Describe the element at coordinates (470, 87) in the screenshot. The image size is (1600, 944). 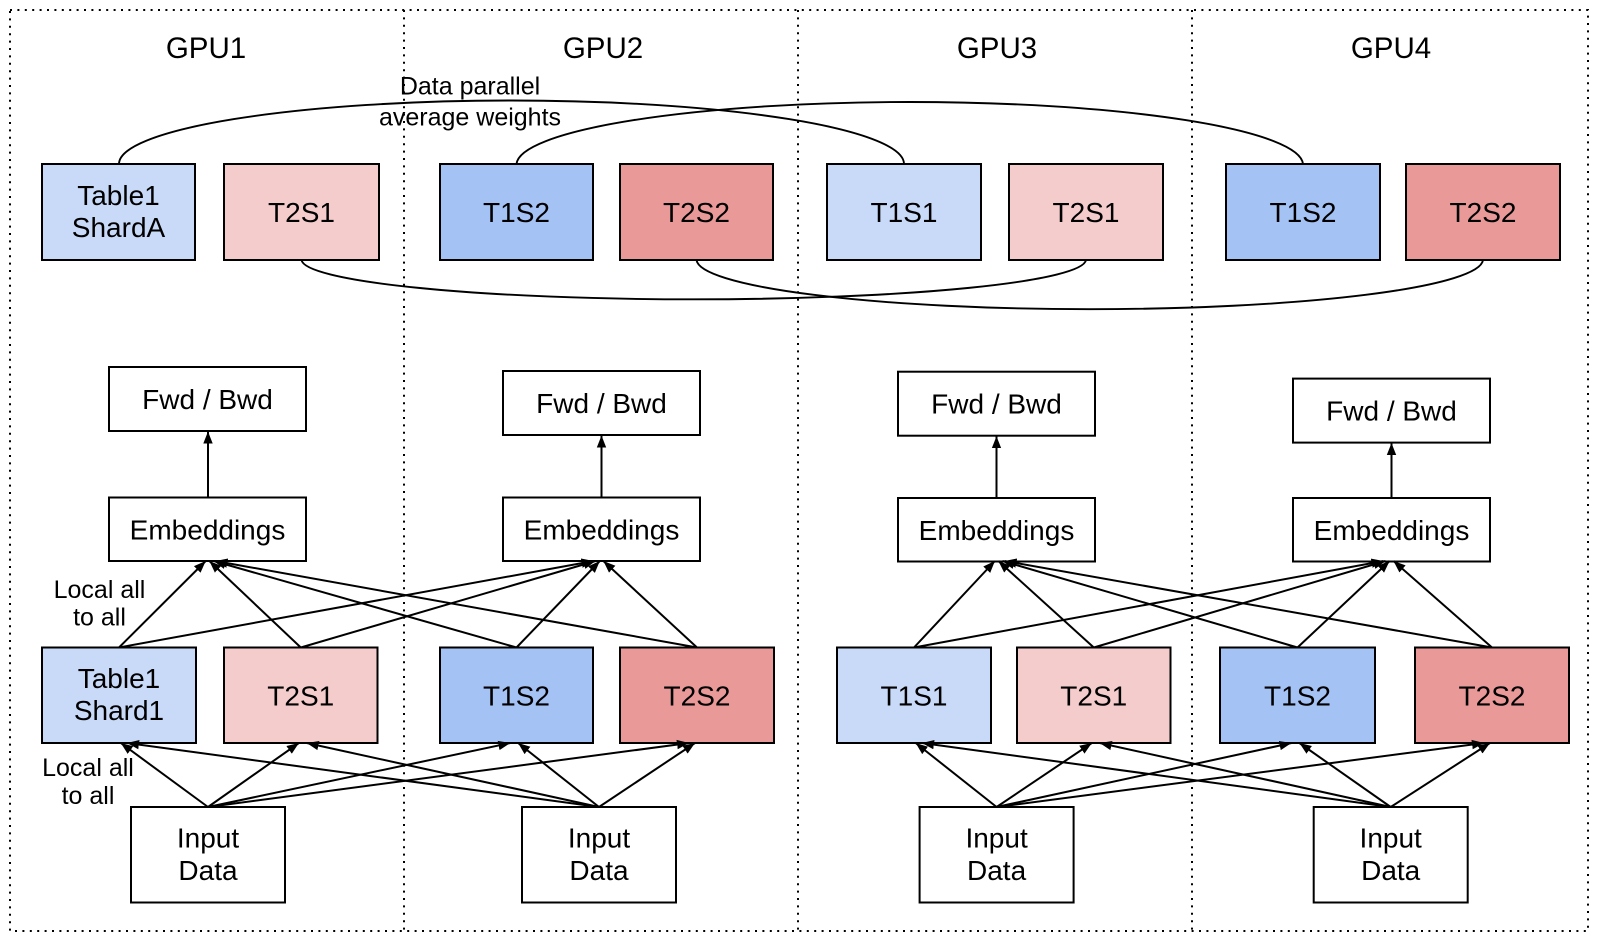
I see `svg-text: Data parallel` at that location.